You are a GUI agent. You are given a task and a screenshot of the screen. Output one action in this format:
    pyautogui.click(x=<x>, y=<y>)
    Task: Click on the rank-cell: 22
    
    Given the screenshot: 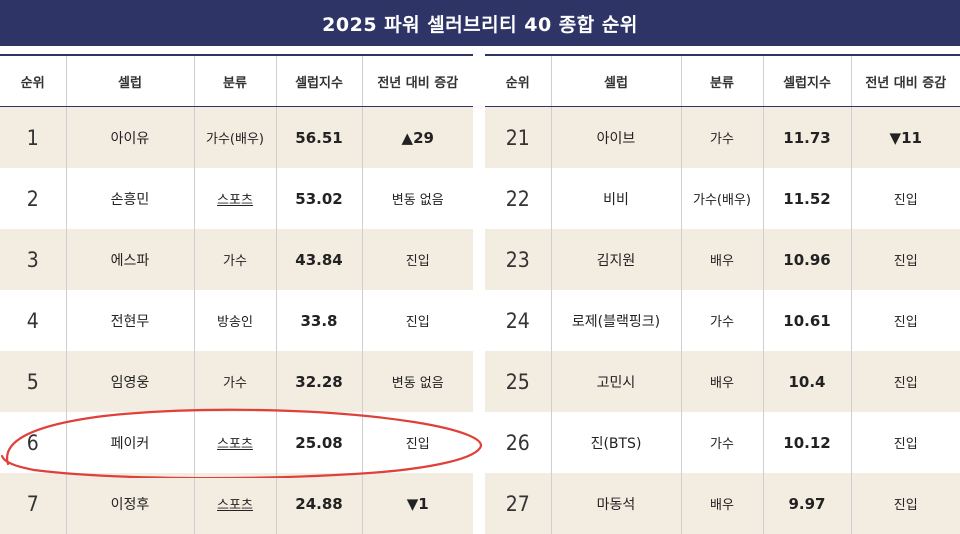 What is the action you would take?
    pyautogui.click(x=518, y=198)
    